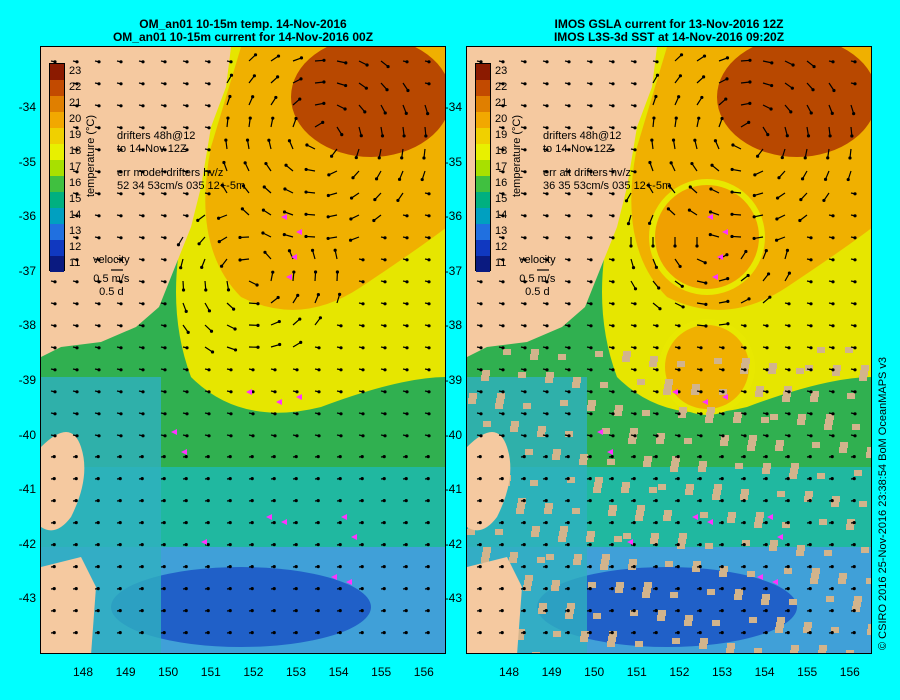 The width and height of the screenshot is (900, 700). What do you see at coordinates (27, 434) in the screenshot?
I see `latitude-tick-label: -40` at bounding box center [27, 434].